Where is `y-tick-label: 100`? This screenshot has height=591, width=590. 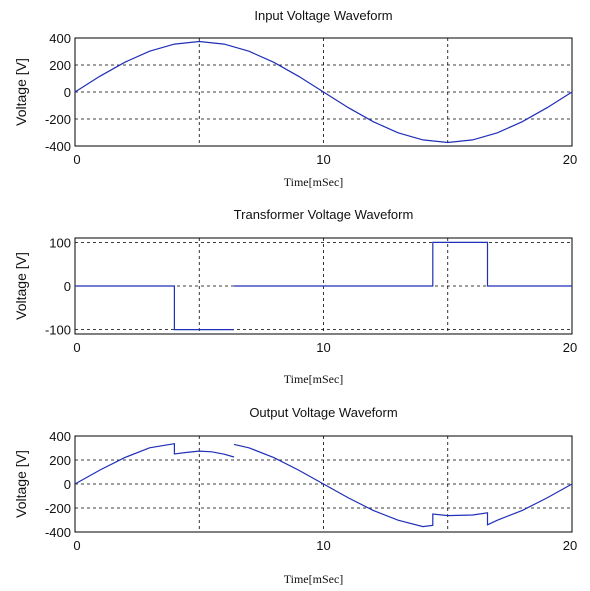 y-tick-label: 100 is located at coordinates (60, 242).